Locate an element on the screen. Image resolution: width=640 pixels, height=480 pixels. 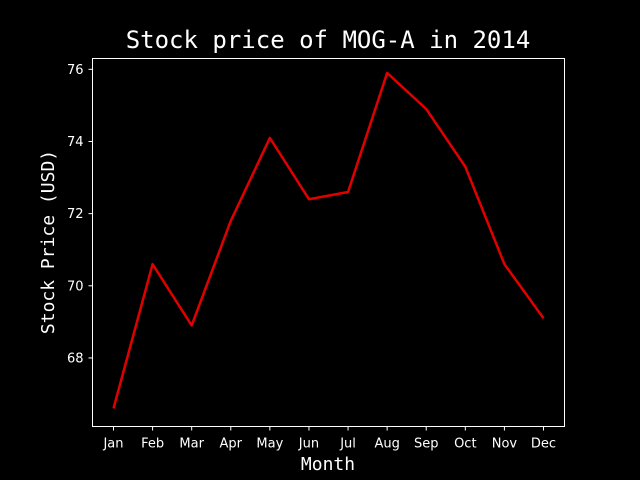
x-tick-label: Jul is located at coordinates (347, 444).